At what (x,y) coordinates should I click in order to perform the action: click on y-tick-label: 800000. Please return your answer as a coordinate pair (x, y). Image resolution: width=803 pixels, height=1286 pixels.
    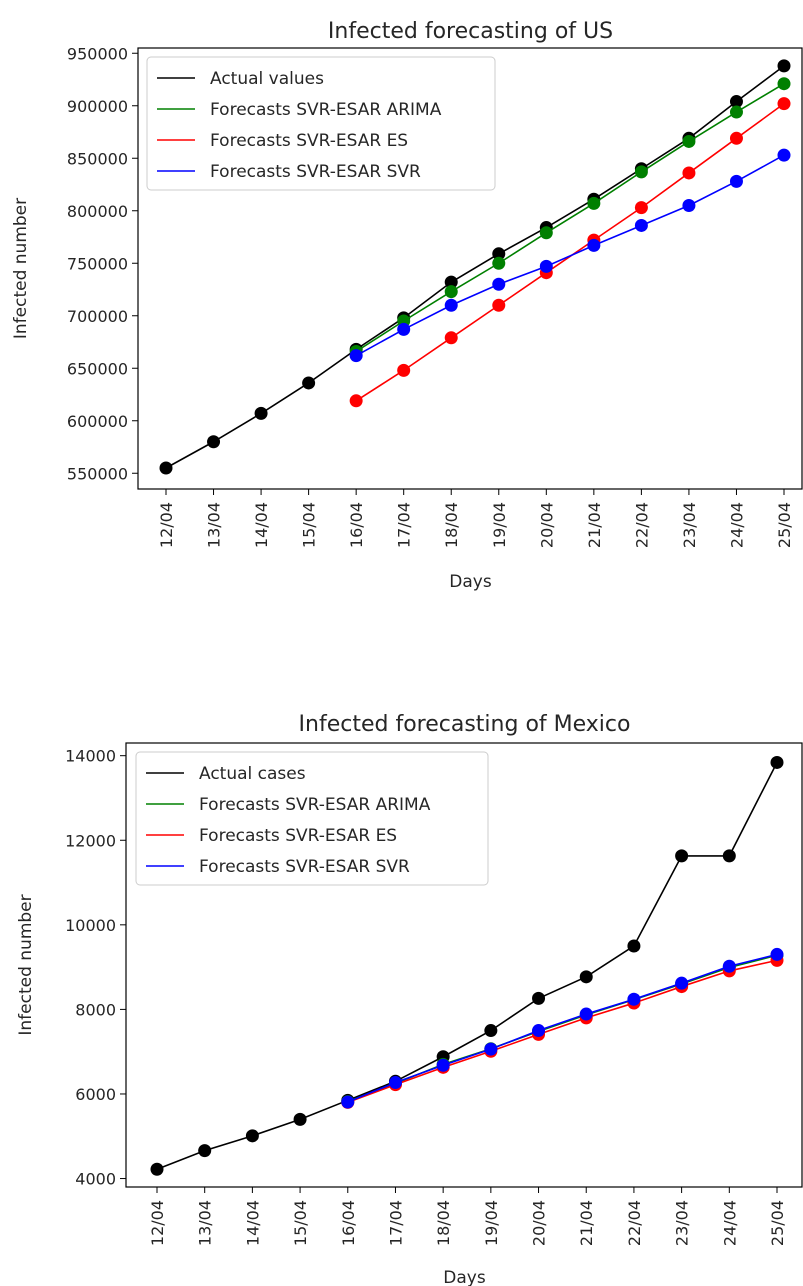
    Looking at the image, I should click on (97, 211).